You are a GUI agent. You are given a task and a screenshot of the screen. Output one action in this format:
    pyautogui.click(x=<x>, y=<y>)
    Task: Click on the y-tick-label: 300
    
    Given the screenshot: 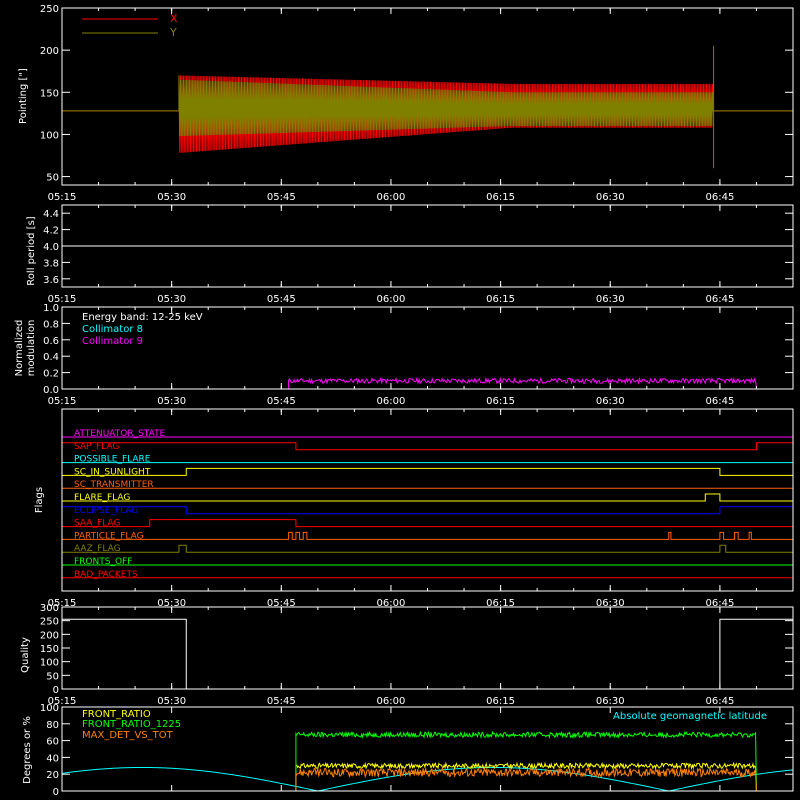 What is the action you would take?
    pyautogui.click(x=49, y=608)
    